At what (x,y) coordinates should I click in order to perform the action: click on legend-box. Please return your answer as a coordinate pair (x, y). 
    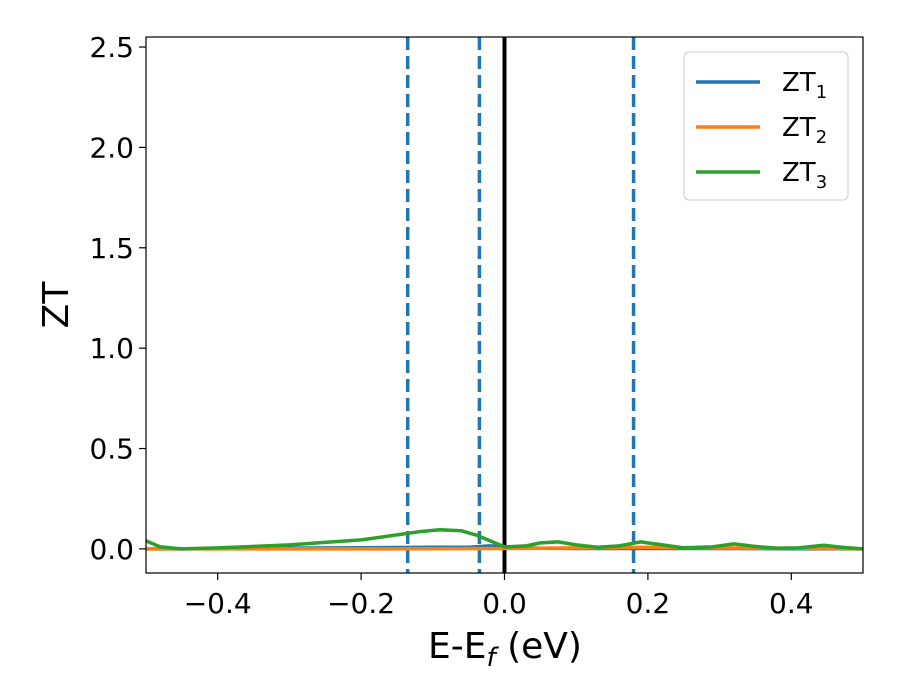
    Looking at the image, I should click on (766, 126).